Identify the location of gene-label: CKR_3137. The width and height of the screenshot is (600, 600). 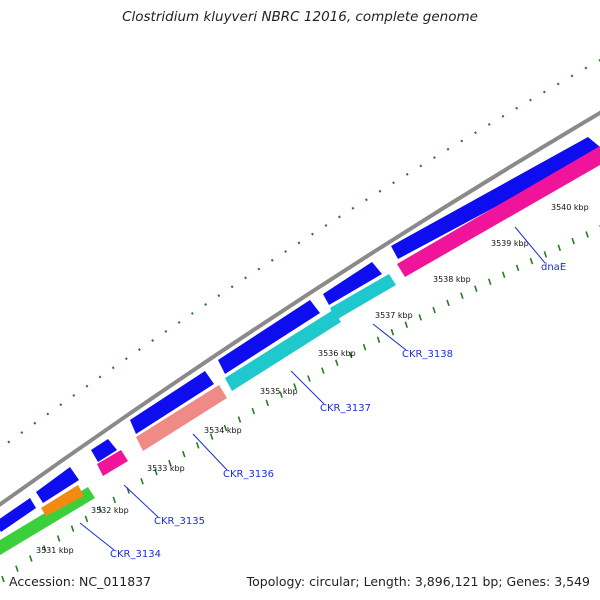
(345, 408).